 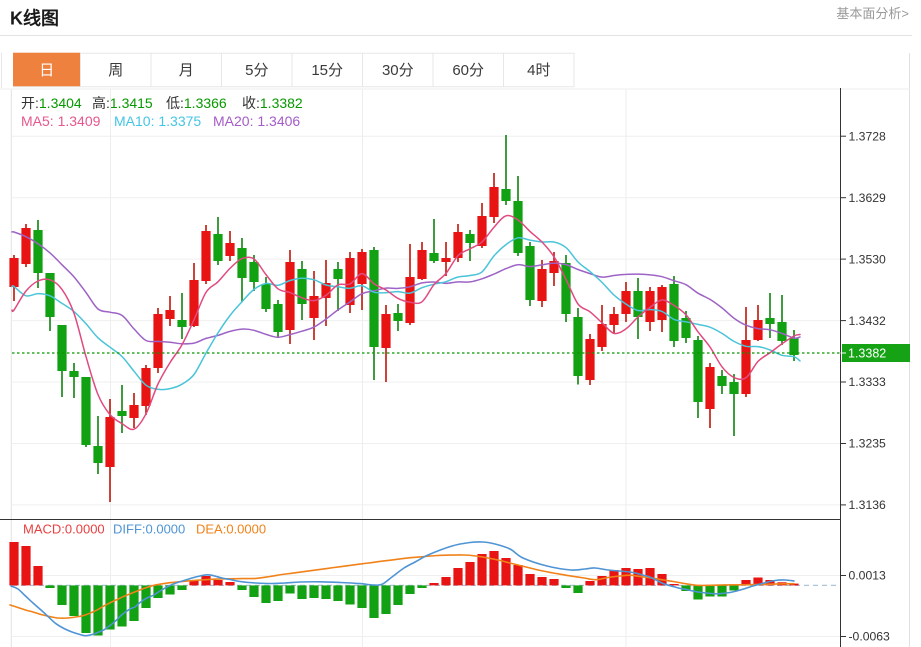 What do you see at coordinates (867, 321) in the screenshot?
I see `svg-text: 1.3432` at bounding box center [867, 321].